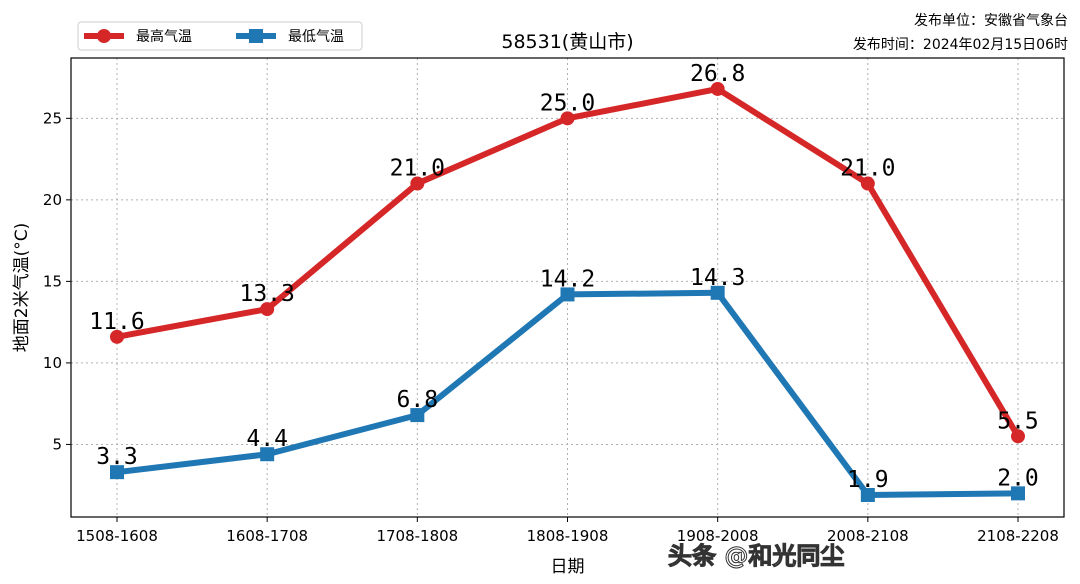 The image size is (1080, 584). What do you see at coordinates (52, 200) in the screenshot?
I see `y-tick-label: 20` at bounding box center [52, 200].